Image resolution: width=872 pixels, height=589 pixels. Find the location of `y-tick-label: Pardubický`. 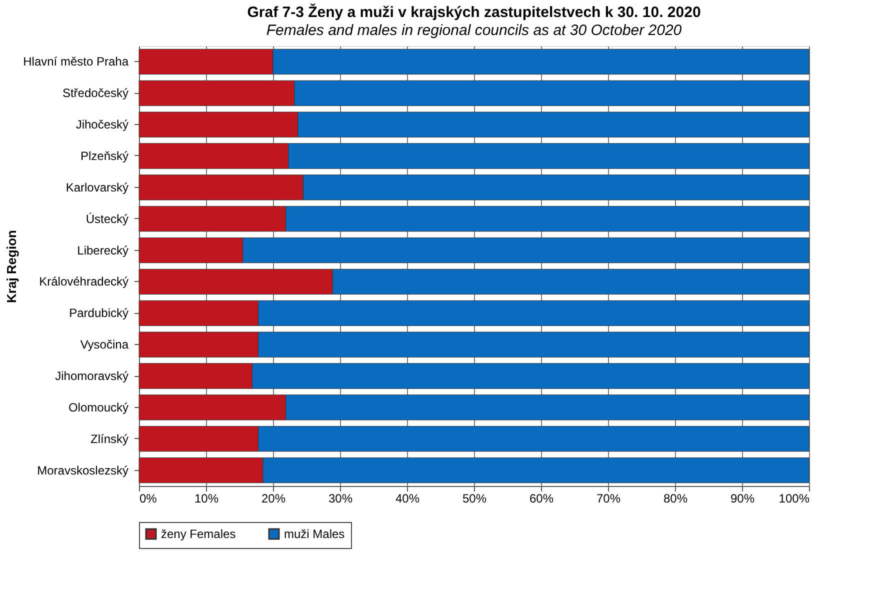

y-tick-label: Pardubický is located at coordinates (98, 313).